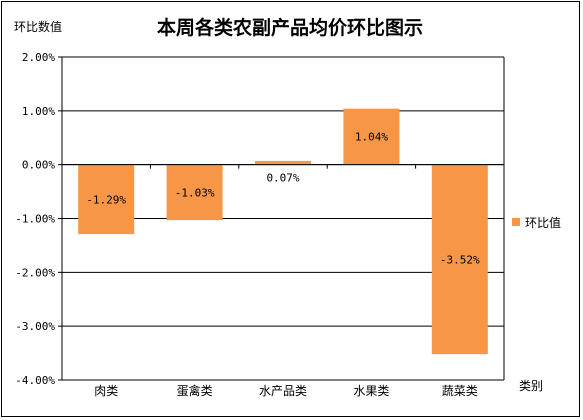 The width and height of the screenshot is (583, 420). What do you see at coordinates (38, 165) in the screenshot?
I see `y-tick-label: 0.00%` at bounding box center [38, 165].